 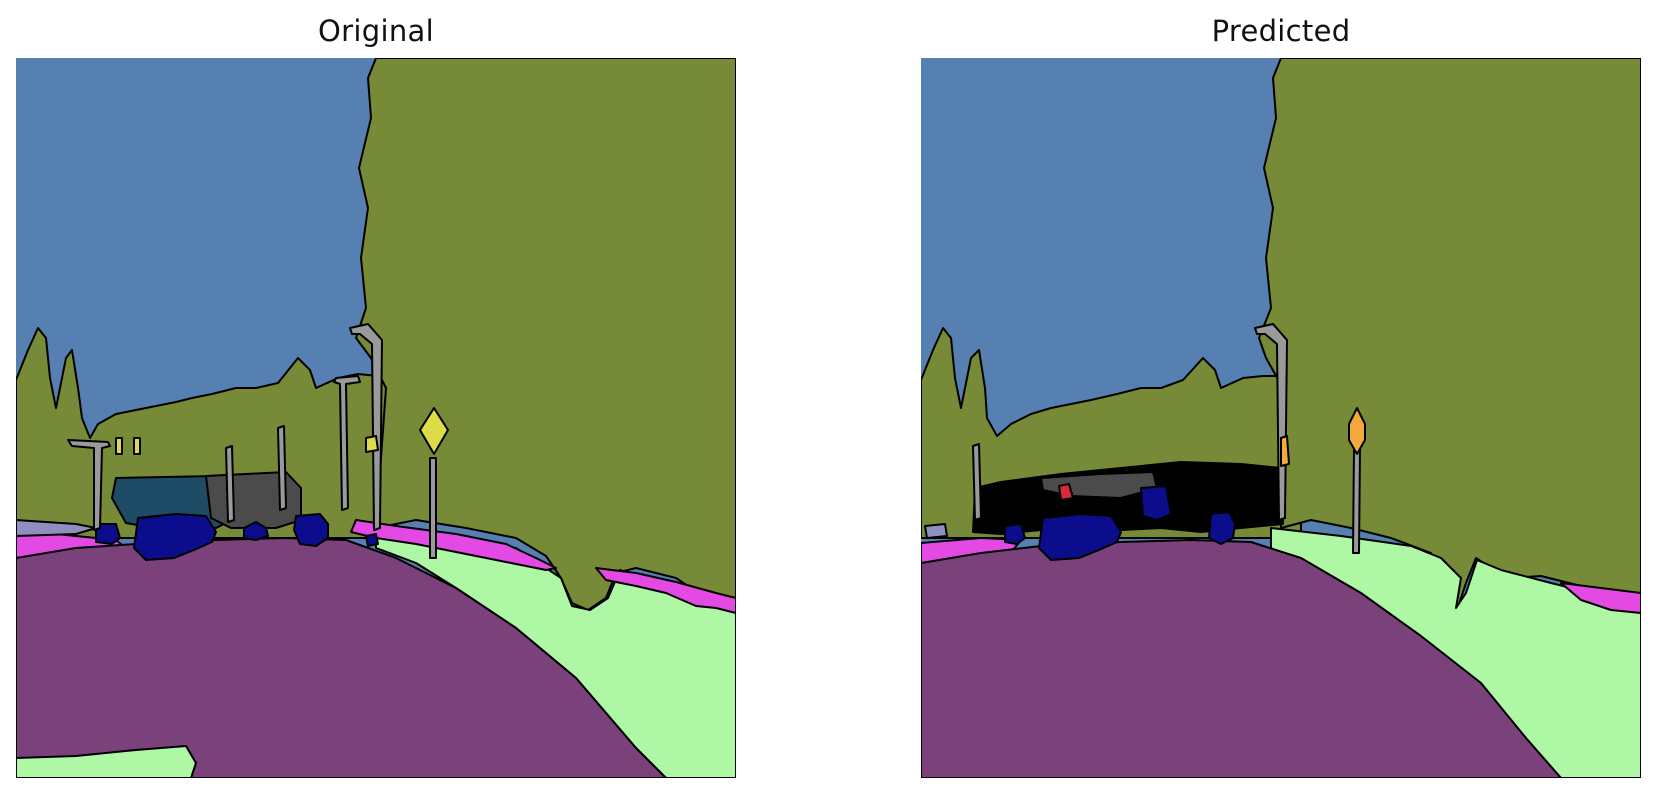 What do you see at coordinates (1066, 492) in the screenshot?
I see `person-region` at bounding box center [1066, 492].